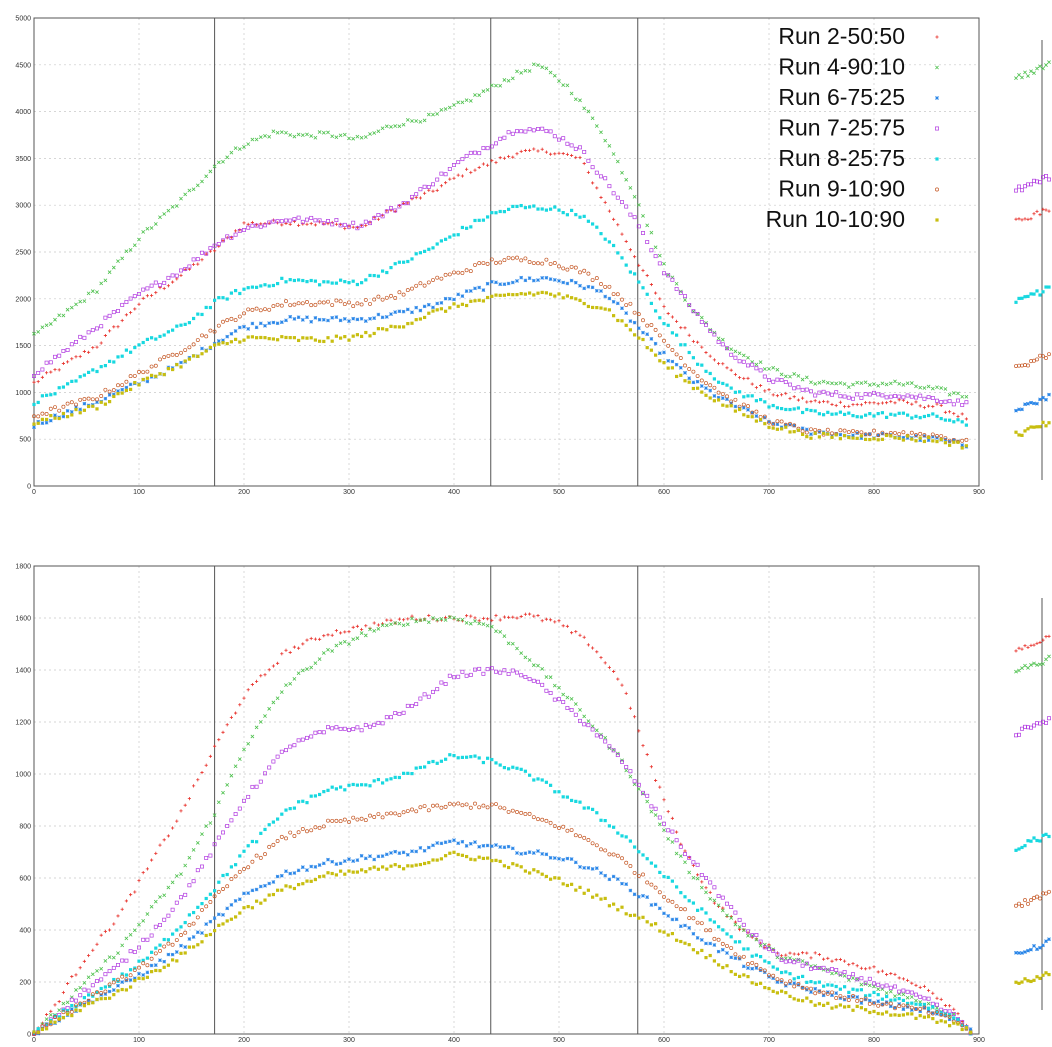 The height and width of the screenshot is (1047, 1052). I want to click on x-tick-label: 700, so click(769, 492).